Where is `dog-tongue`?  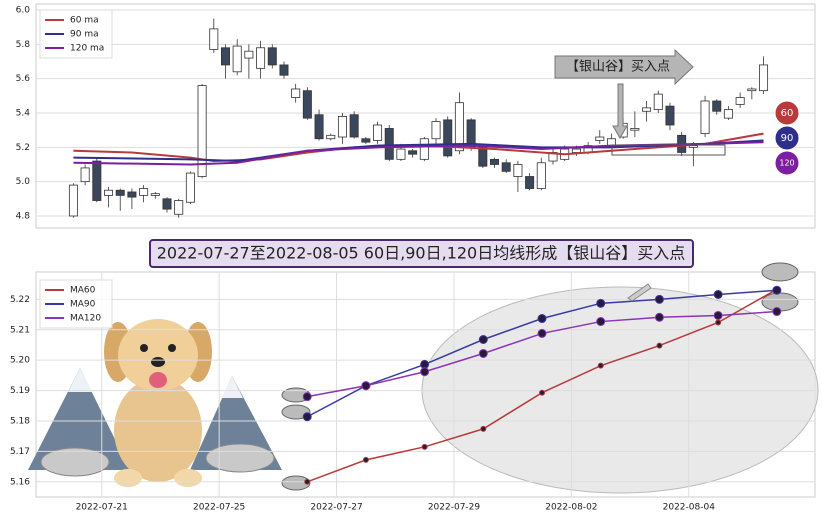 dog-tongue is located at coordinates (158, 380).